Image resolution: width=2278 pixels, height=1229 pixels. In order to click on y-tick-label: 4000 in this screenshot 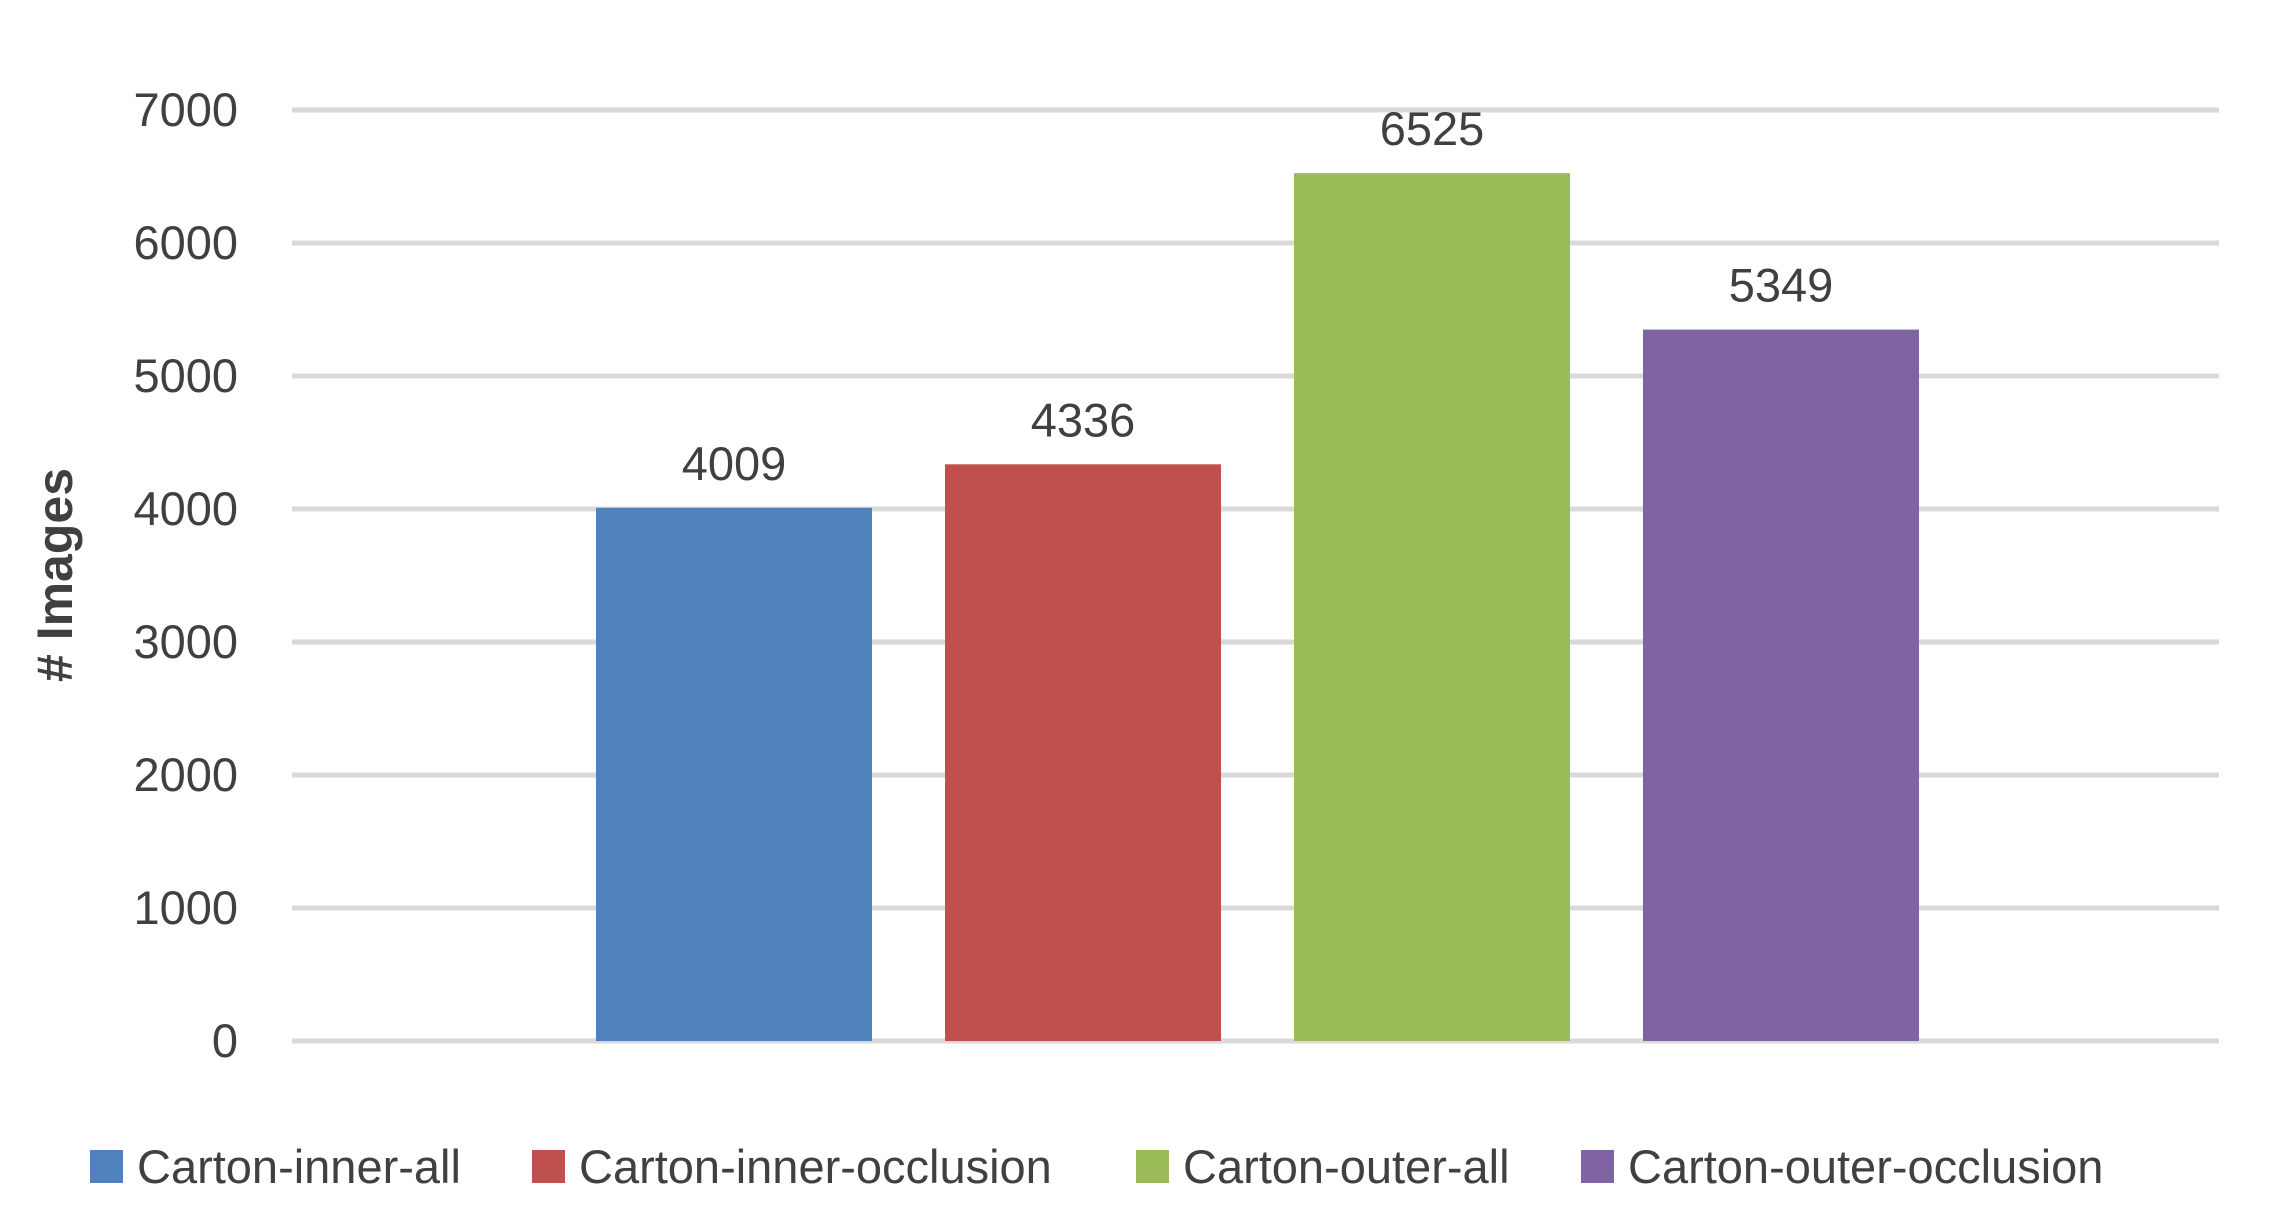, I will do `click(185, 508)`.